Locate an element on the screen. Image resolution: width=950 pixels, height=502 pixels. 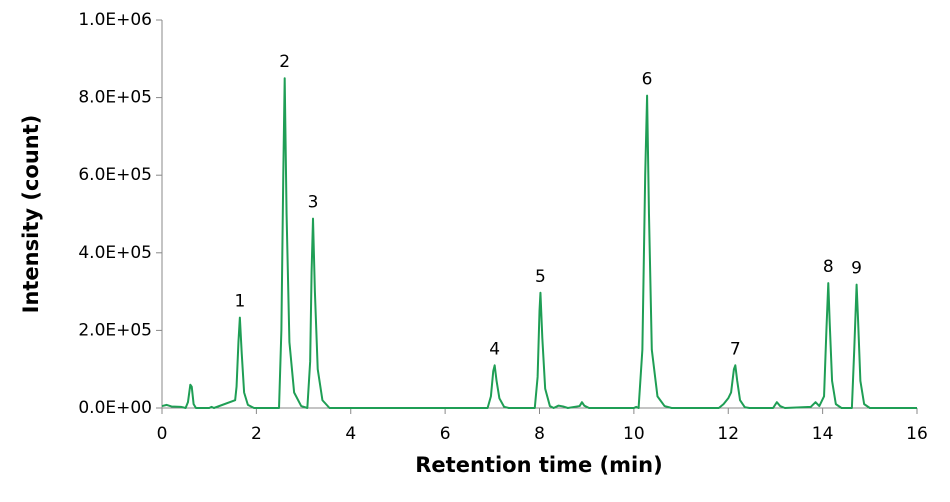
x-tick-label: 14 is located at coordinates (823, 434).